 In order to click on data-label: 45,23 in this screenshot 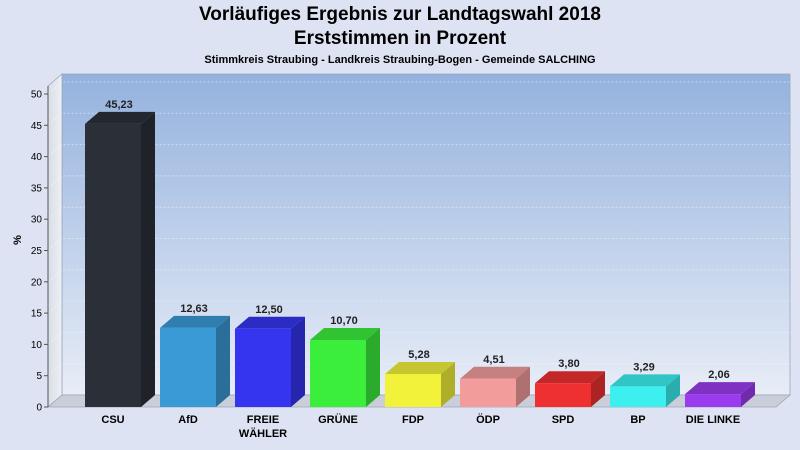, I will do `click(119, 105)`.